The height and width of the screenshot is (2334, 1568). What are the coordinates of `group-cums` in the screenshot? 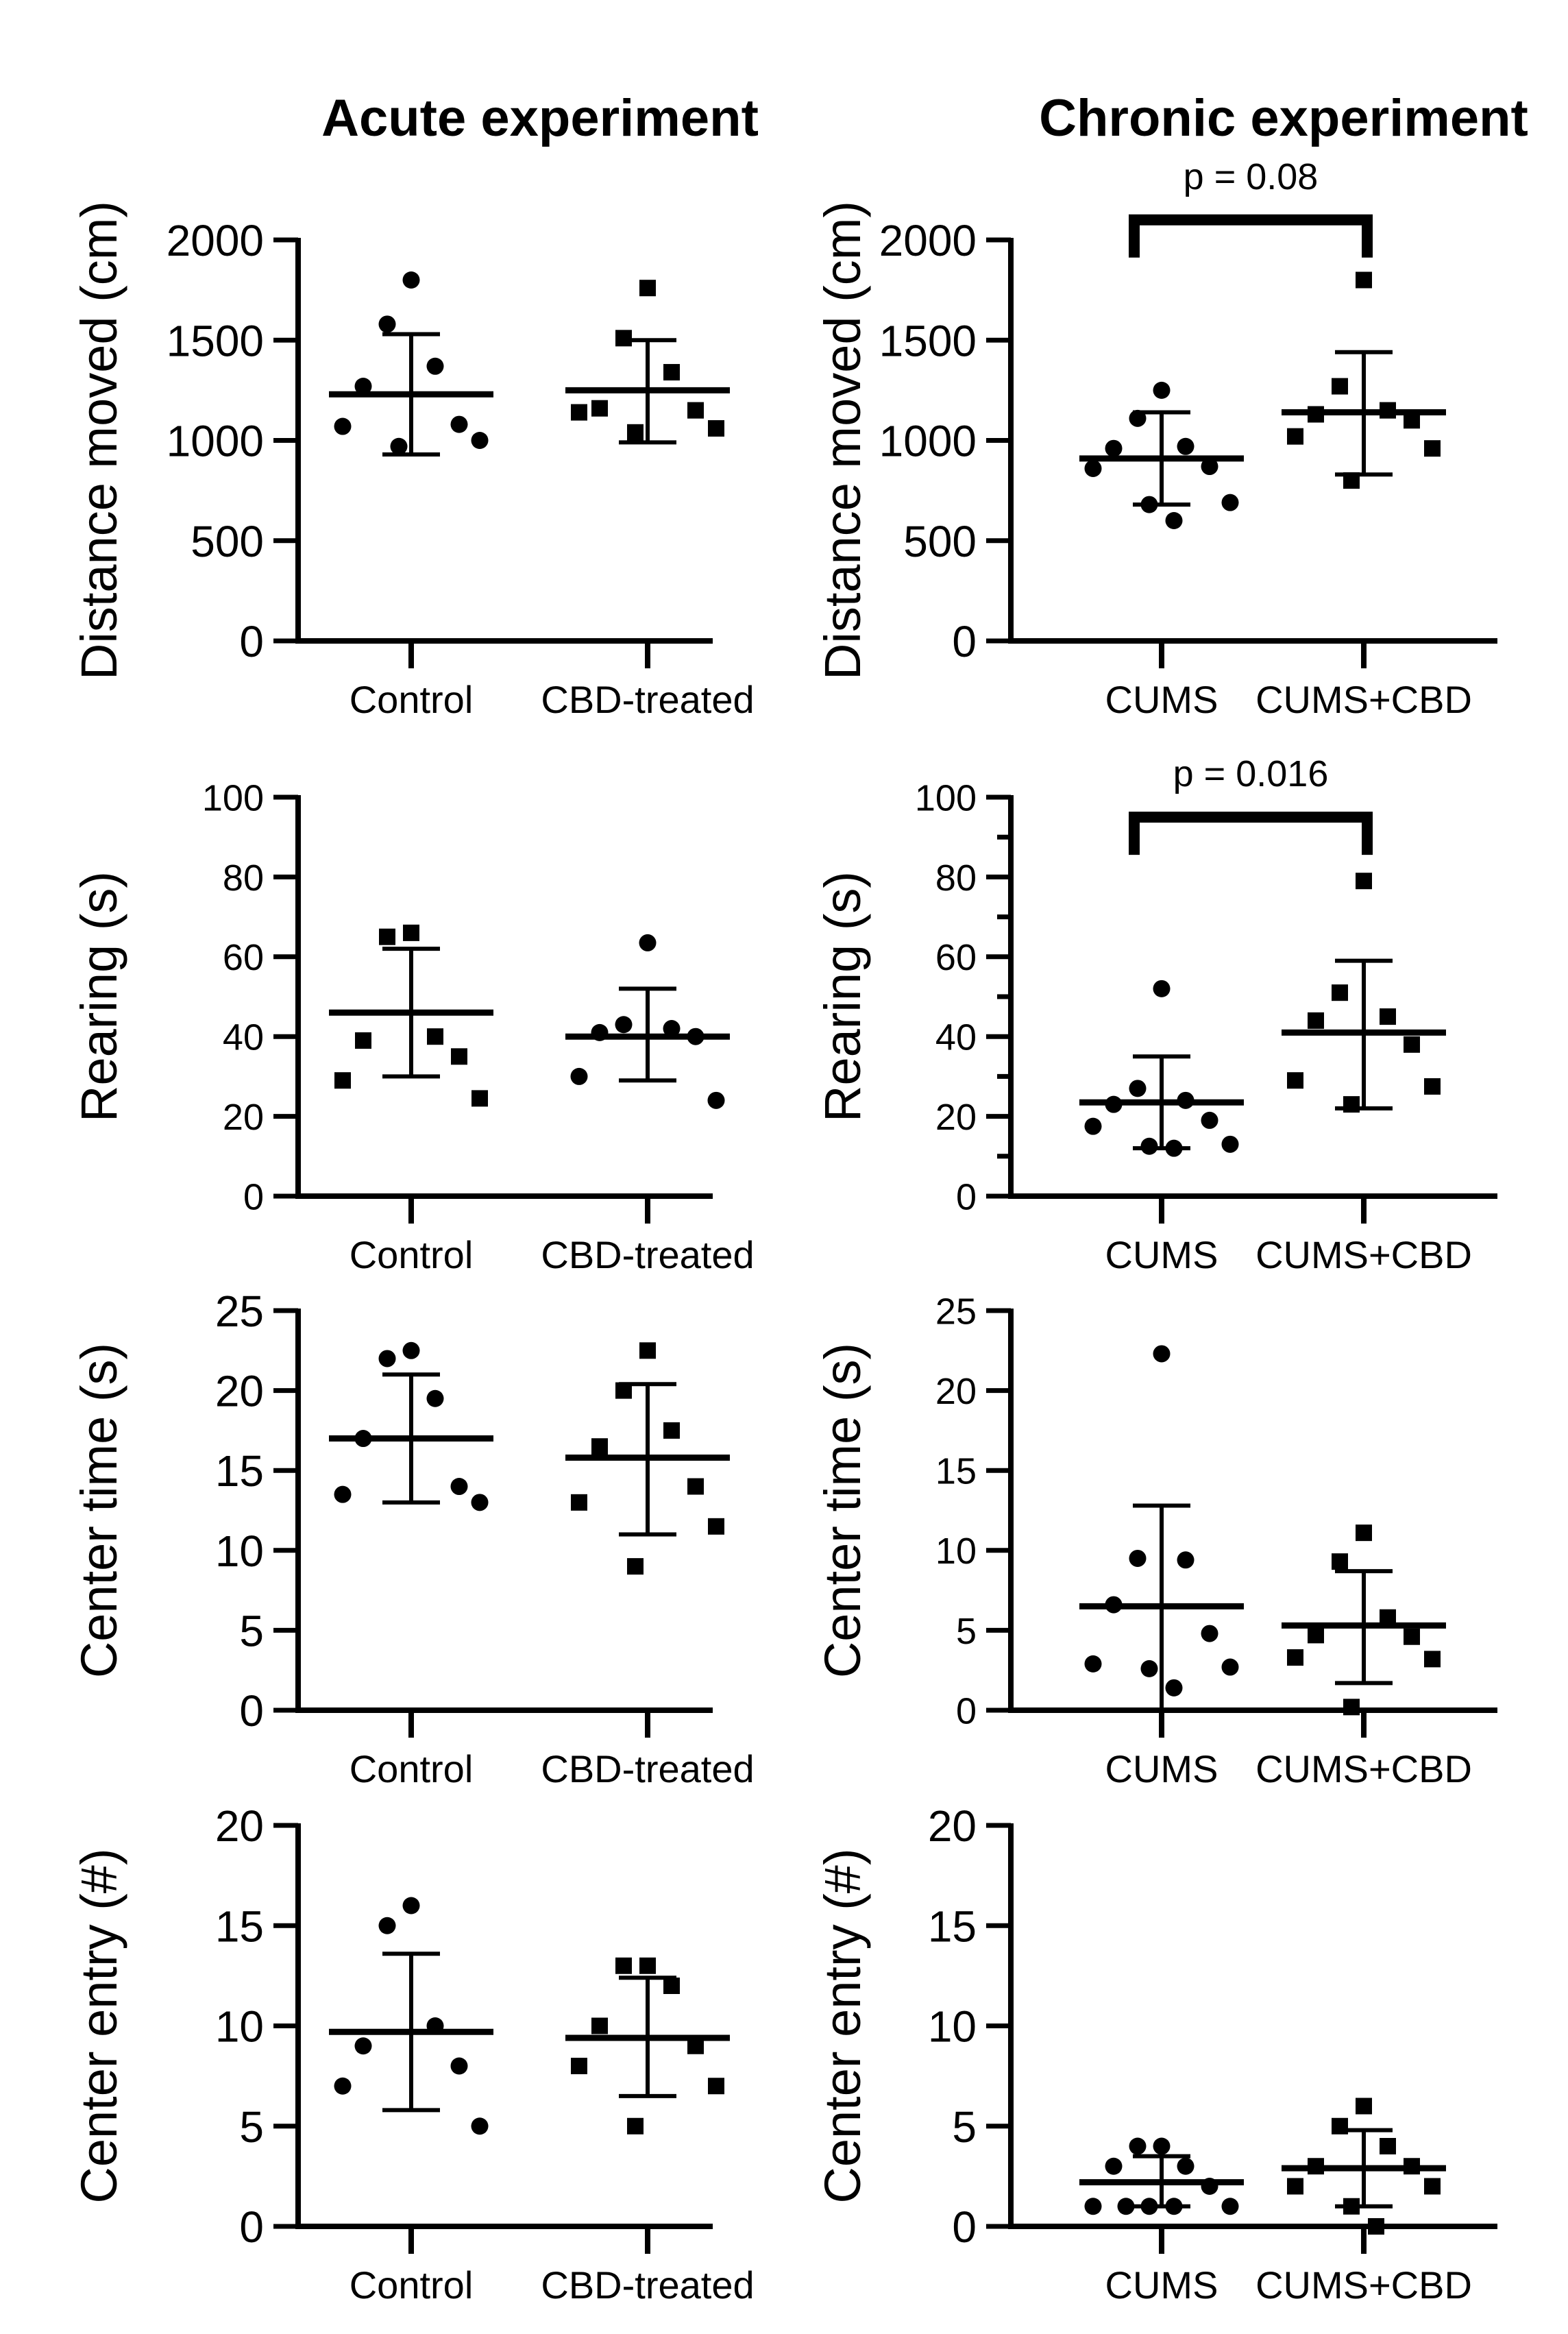 It's located at (1161, 2176).